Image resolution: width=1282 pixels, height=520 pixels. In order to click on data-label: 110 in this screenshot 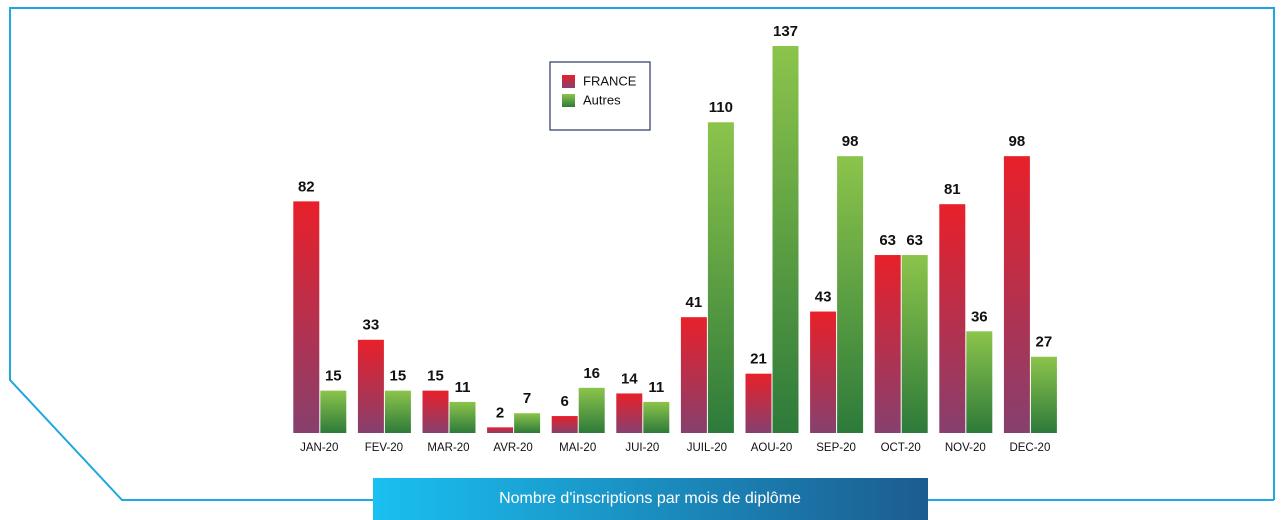, I will do `click(721, 107)`.